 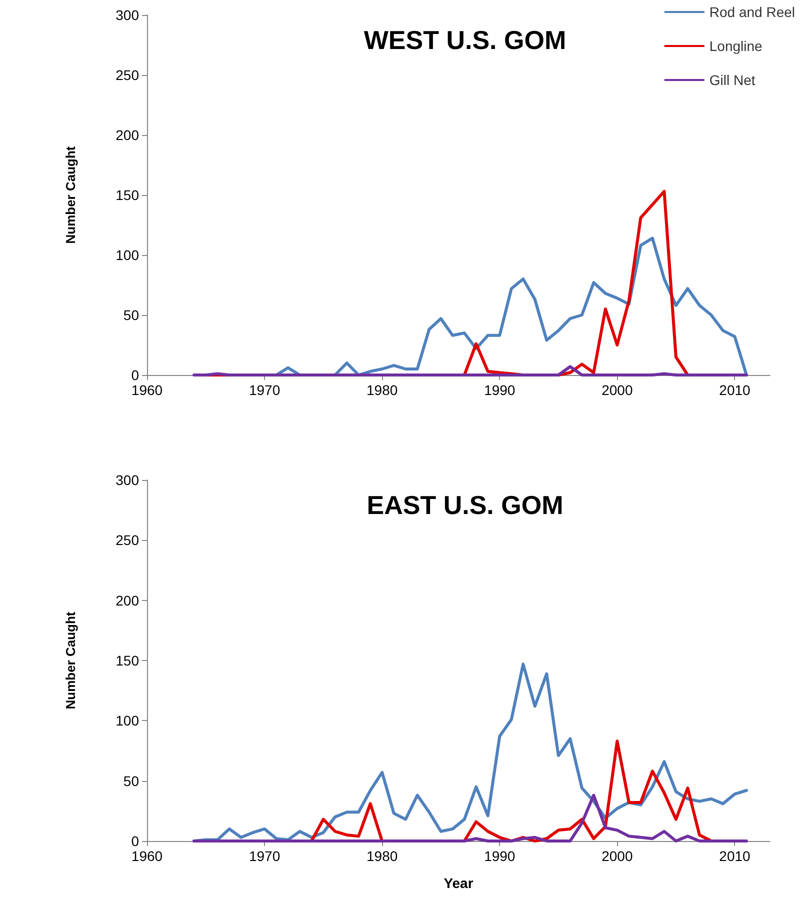 What do you see at coordinates (465, 505) in the screenshot?
I see `chart-title: EAST U.S. GOM` at bounding box center [465, 505].